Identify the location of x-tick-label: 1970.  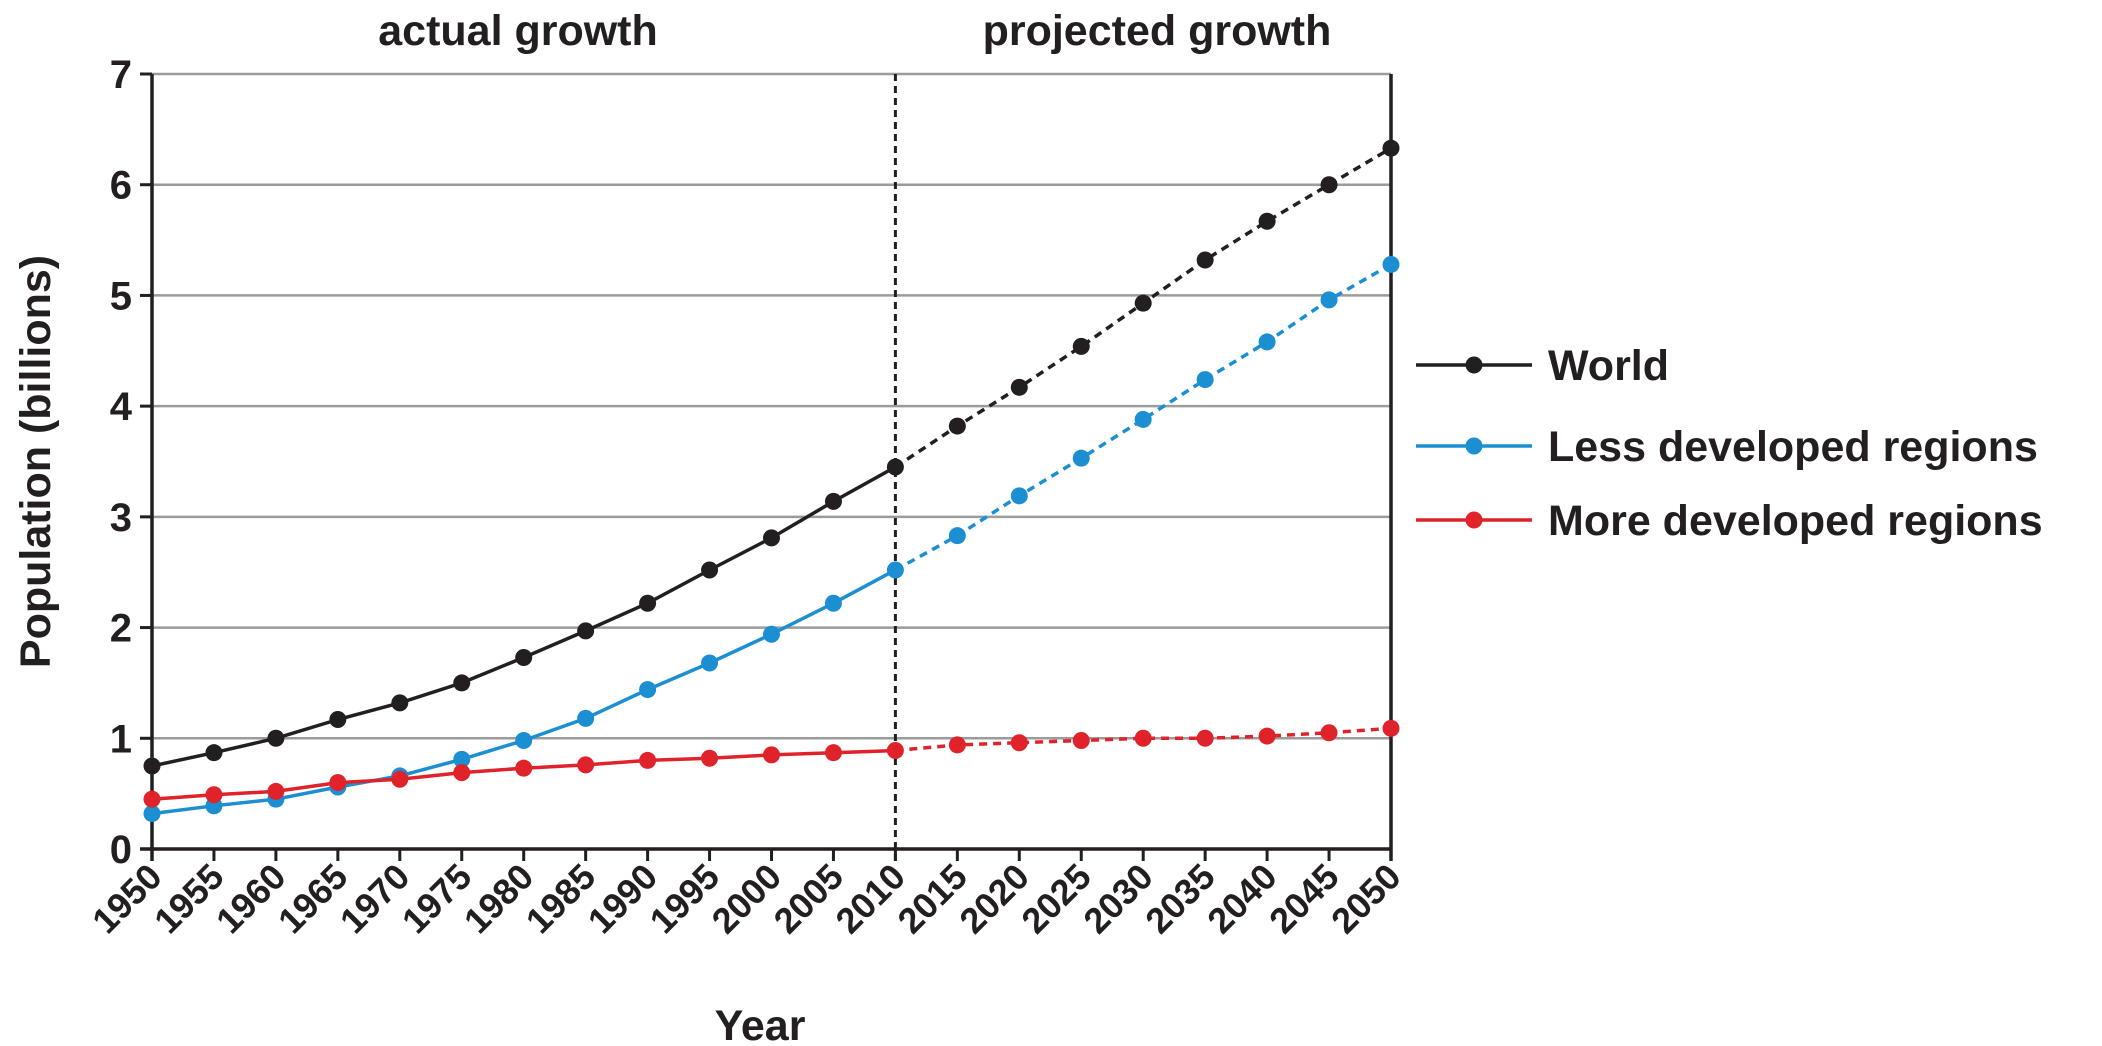
(375, 899).